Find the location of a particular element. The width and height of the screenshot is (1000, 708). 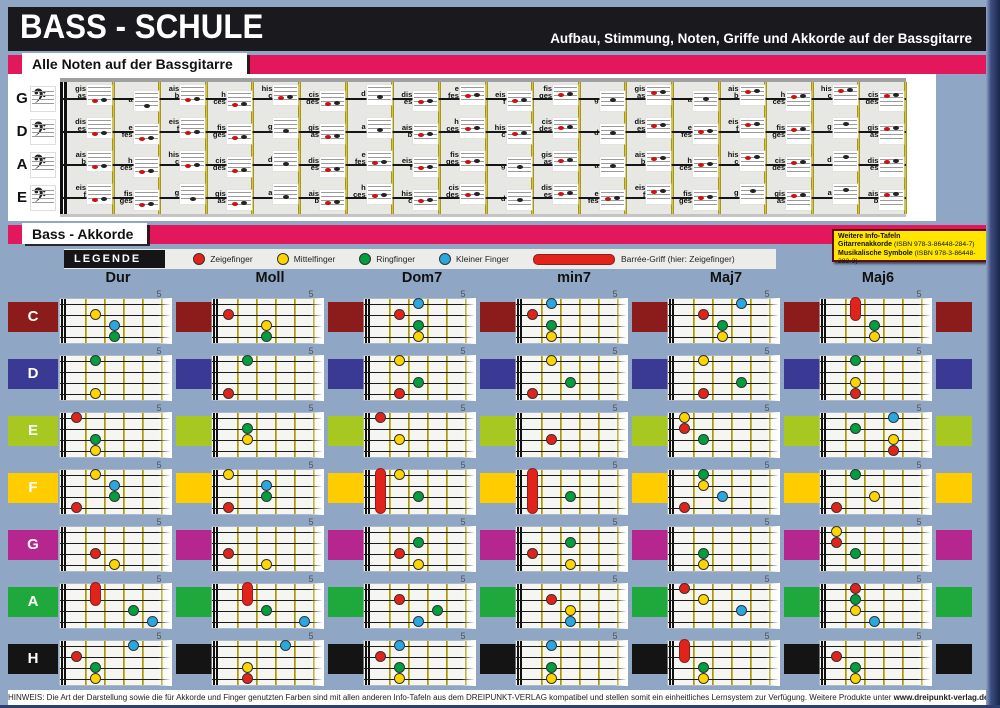

barre-grip is located at coordinates (95, 594).